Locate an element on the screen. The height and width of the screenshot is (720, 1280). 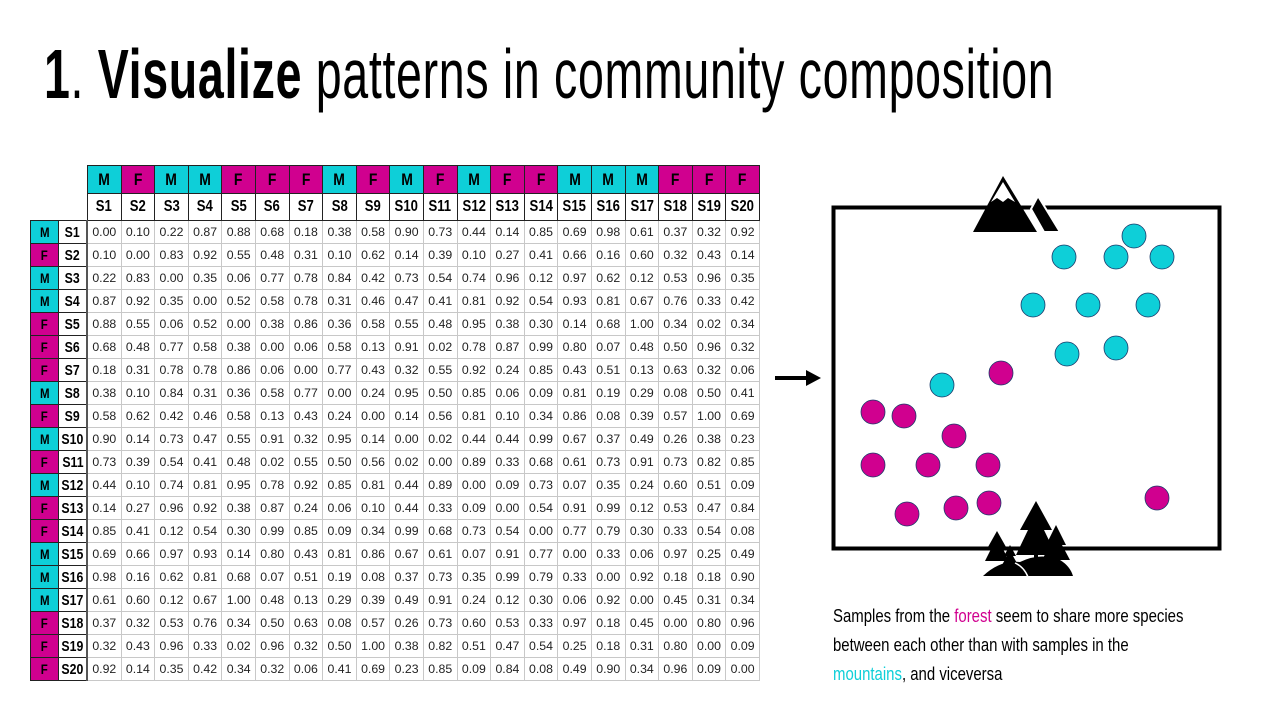
matrix-cell: 0.45 is located at coordinates (675, 600).